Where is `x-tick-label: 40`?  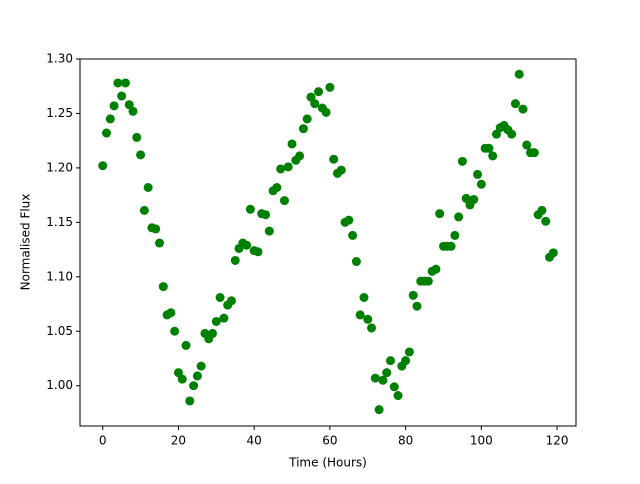
x-tick-label: 40 is located at coordinates (254, 441).